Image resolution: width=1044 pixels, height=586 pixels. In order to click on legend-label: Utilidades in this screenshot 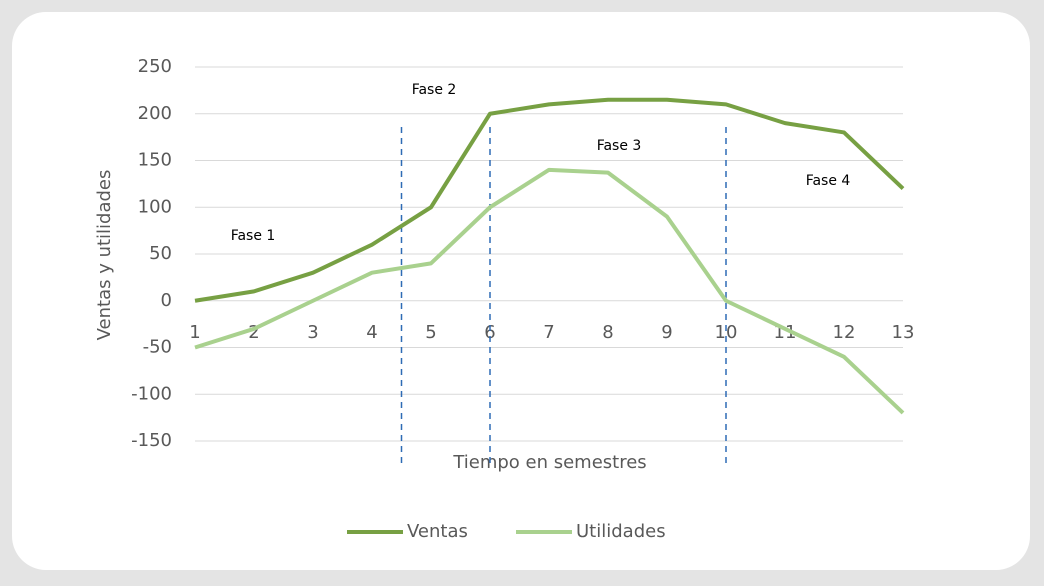, I will do `click(621, 531)`.